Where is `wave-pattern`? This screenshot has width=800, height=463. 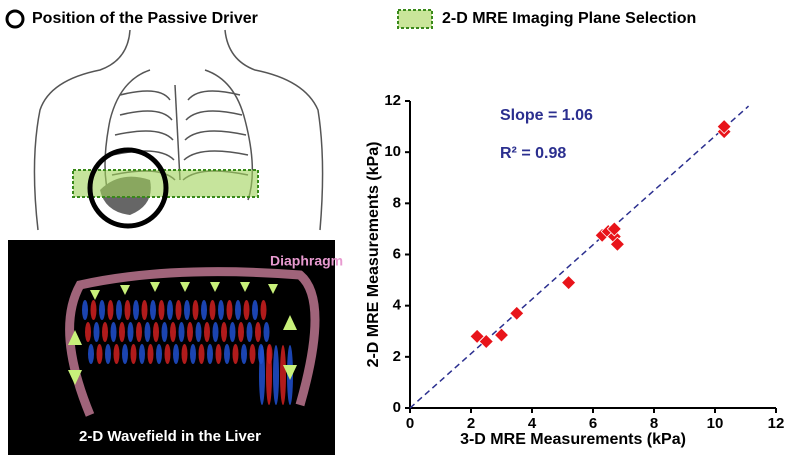
wave-pattern is located at coordinates (187, 352).